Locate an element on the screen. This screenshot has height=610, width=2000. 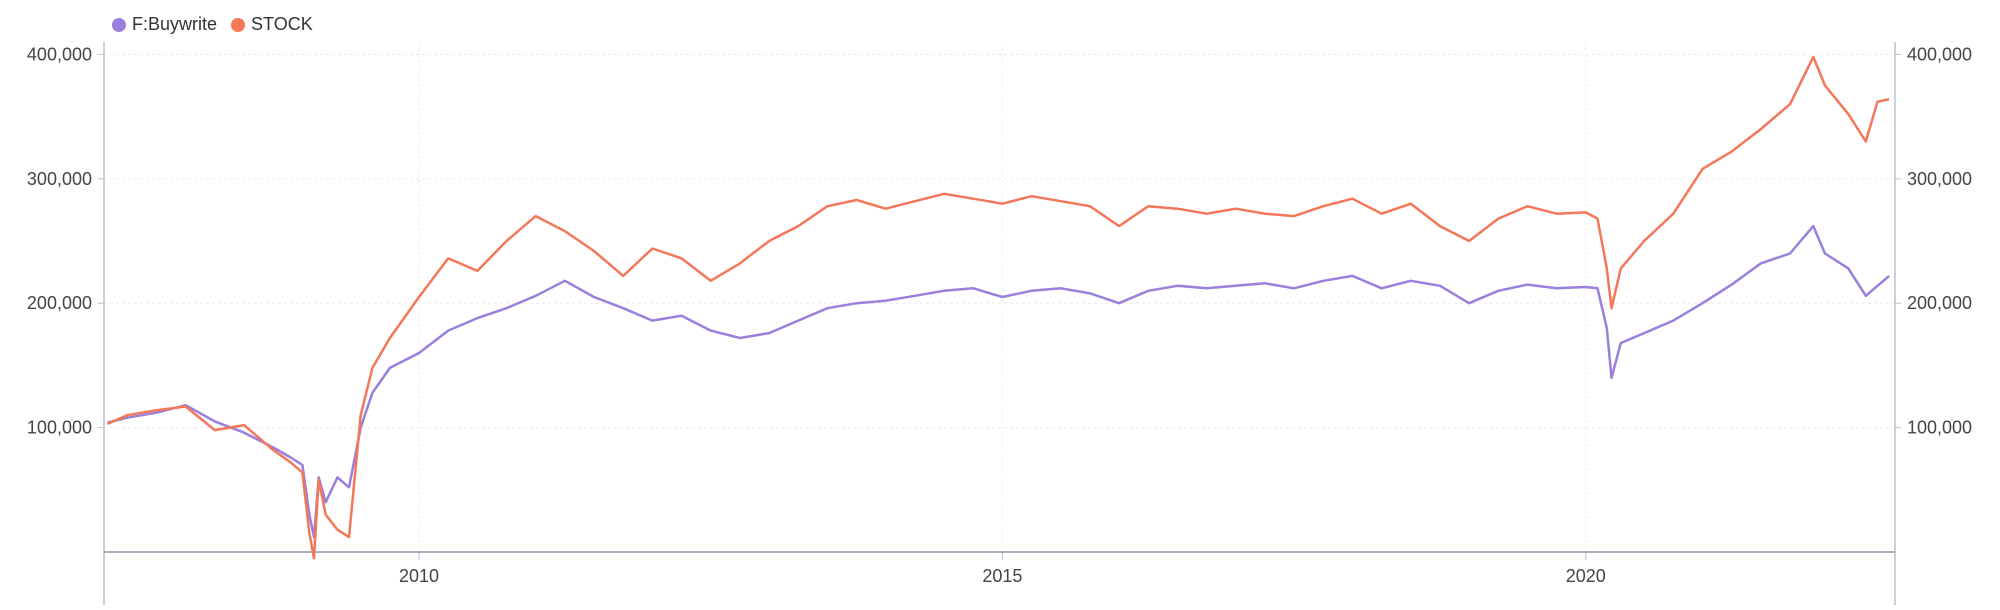
y-tick-label-right: 100,000 is located at coordinates (1939, 428).